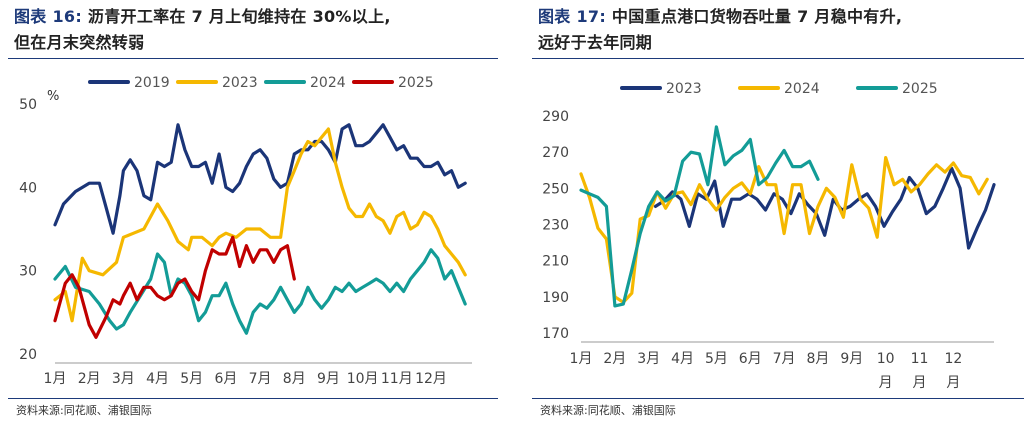 This screenshot has height=423, width=1032. Describe the element at coordinates (572, 16) in the screenshot. I see `right-figure-label: 图表 17:` at that location.